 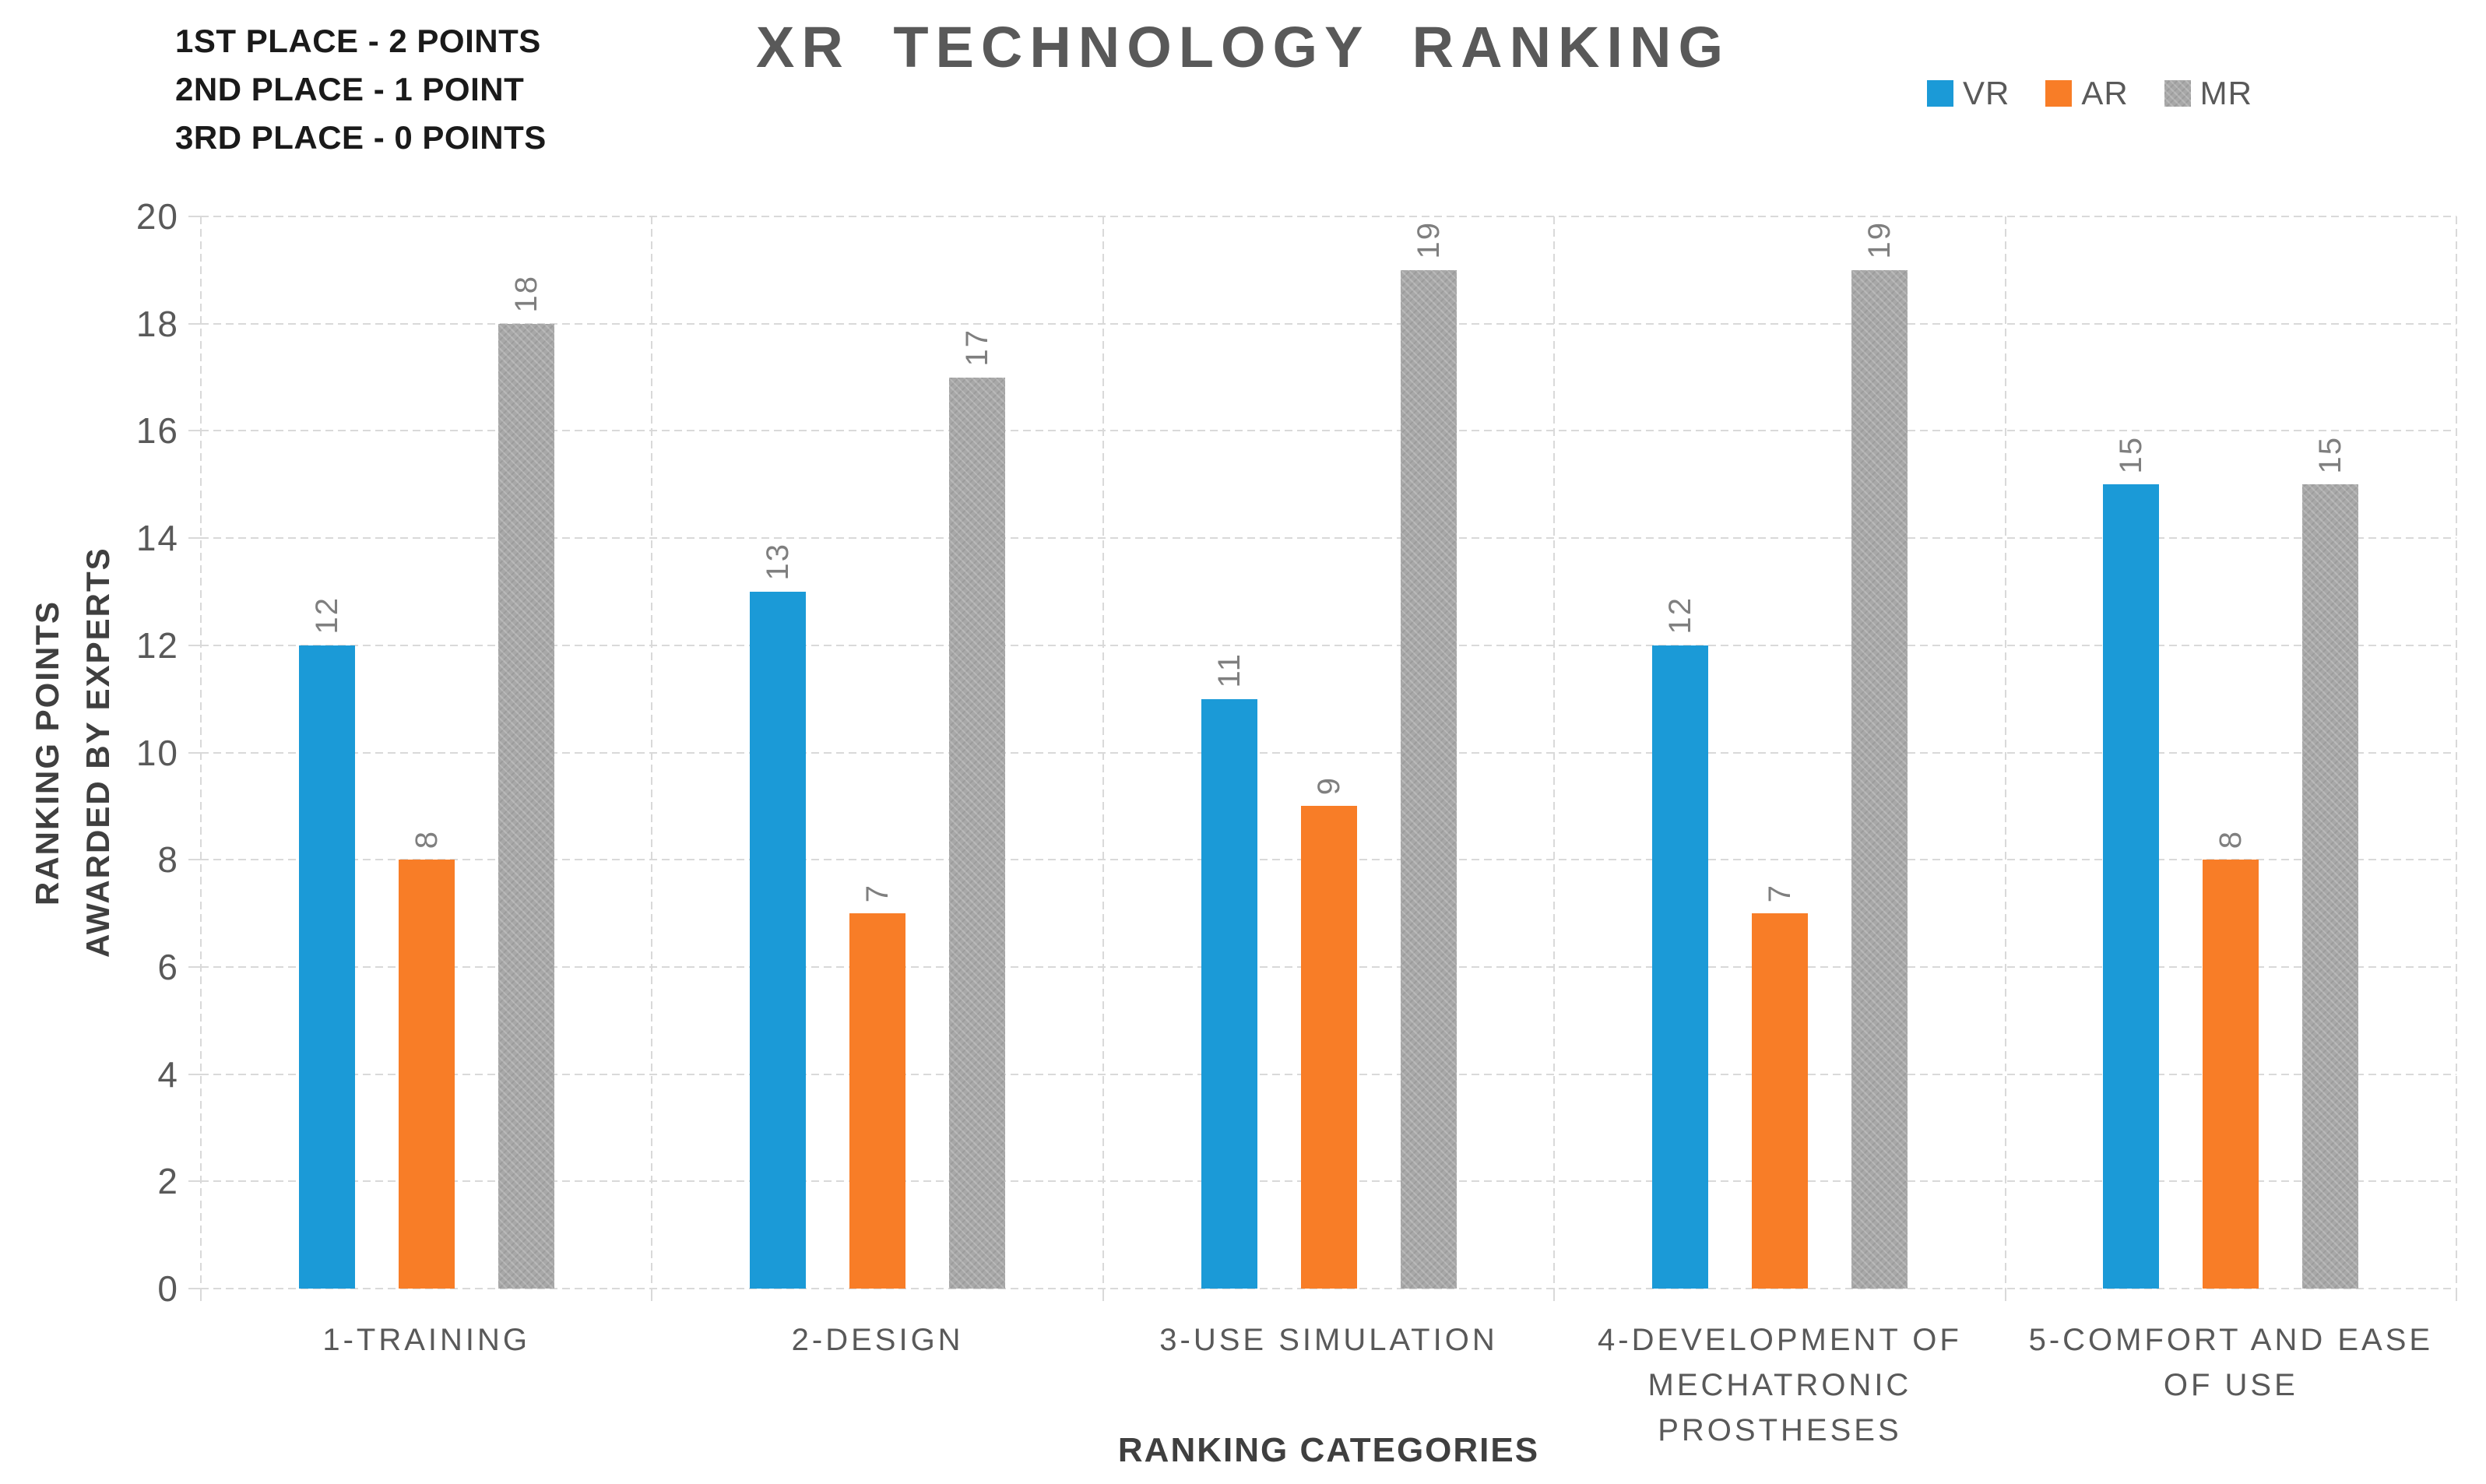 I want to click on legend-swatch-ar, so click(x=2059, y=93).